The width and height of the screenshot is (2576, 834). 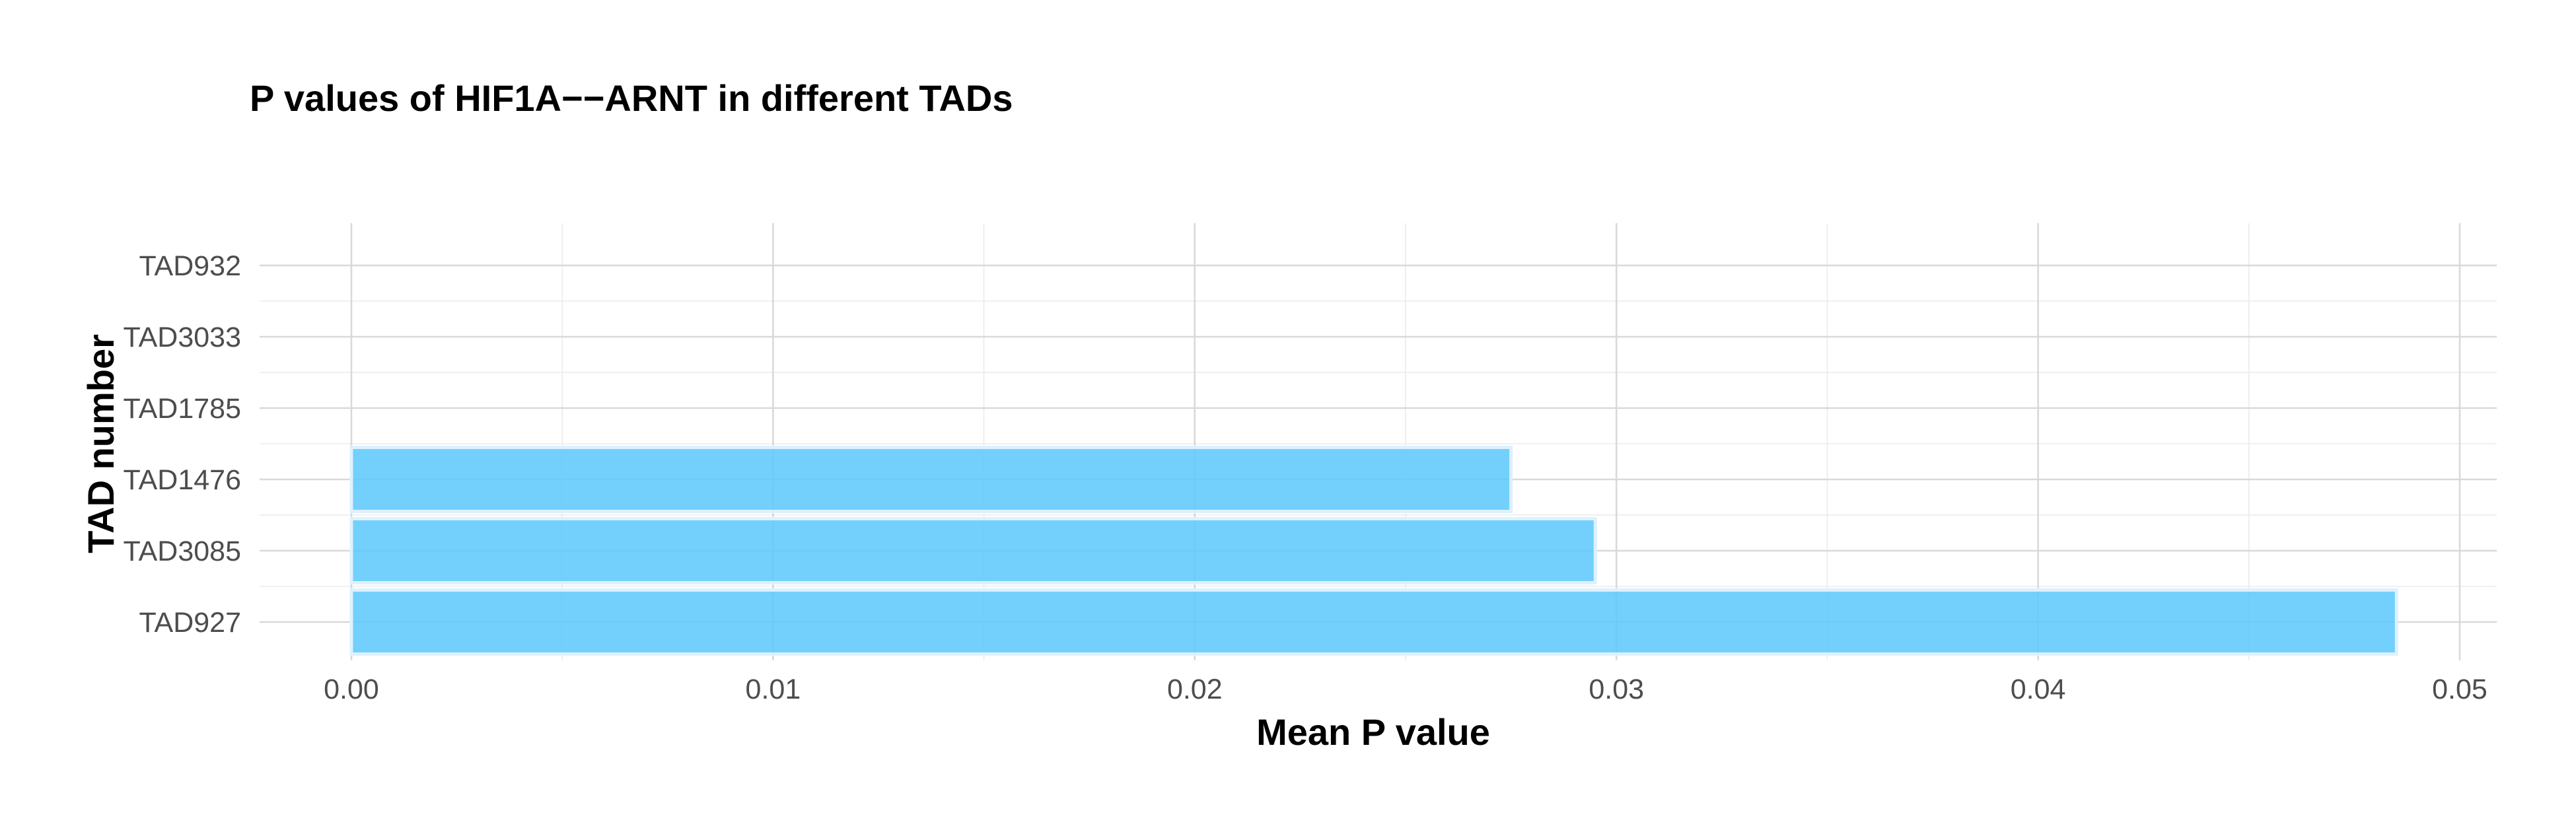 What do you see at coordinates (931, 479) in the screenshot?
I see `bar-tad1476` at bounding box center [931, 479].